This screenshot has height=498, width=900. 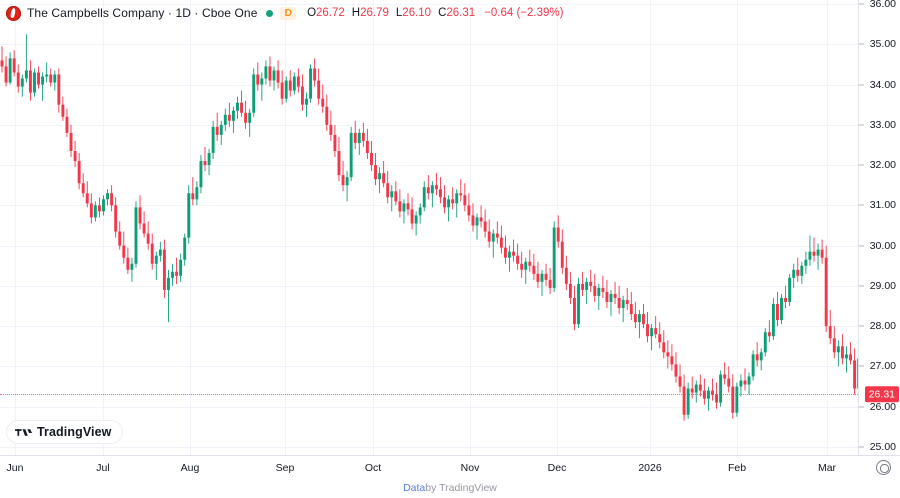 What do you see at coordinates (883, 467) in the screenshot?
I see `clock-settings-icon` at bounding box center [883, 467].